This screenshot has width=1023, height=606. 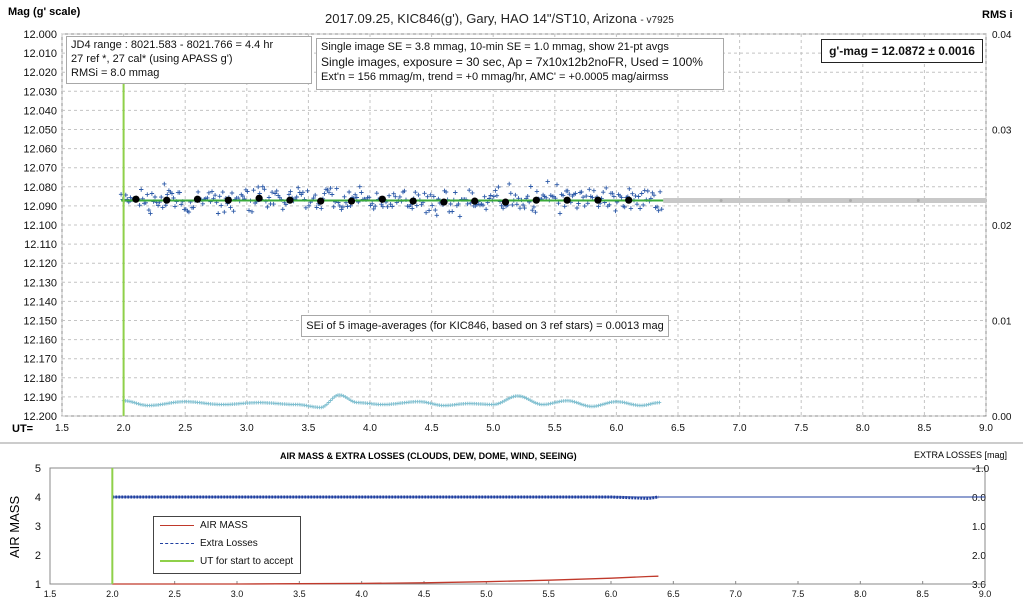 What do you see at coordinates (657, 20) in the screenshot?
I see `chart-version: - v7925` at bounding box center [657, 20].